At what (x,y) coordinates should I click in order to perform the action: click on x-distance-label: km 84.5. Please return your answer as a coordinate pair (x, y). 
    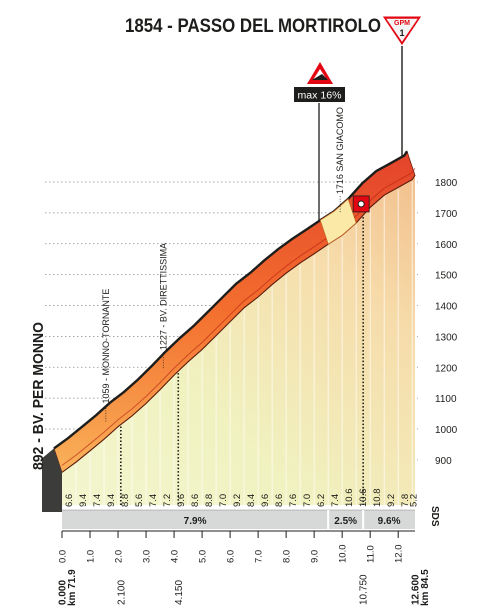
    Looking at the image, I should click on (425, 587).